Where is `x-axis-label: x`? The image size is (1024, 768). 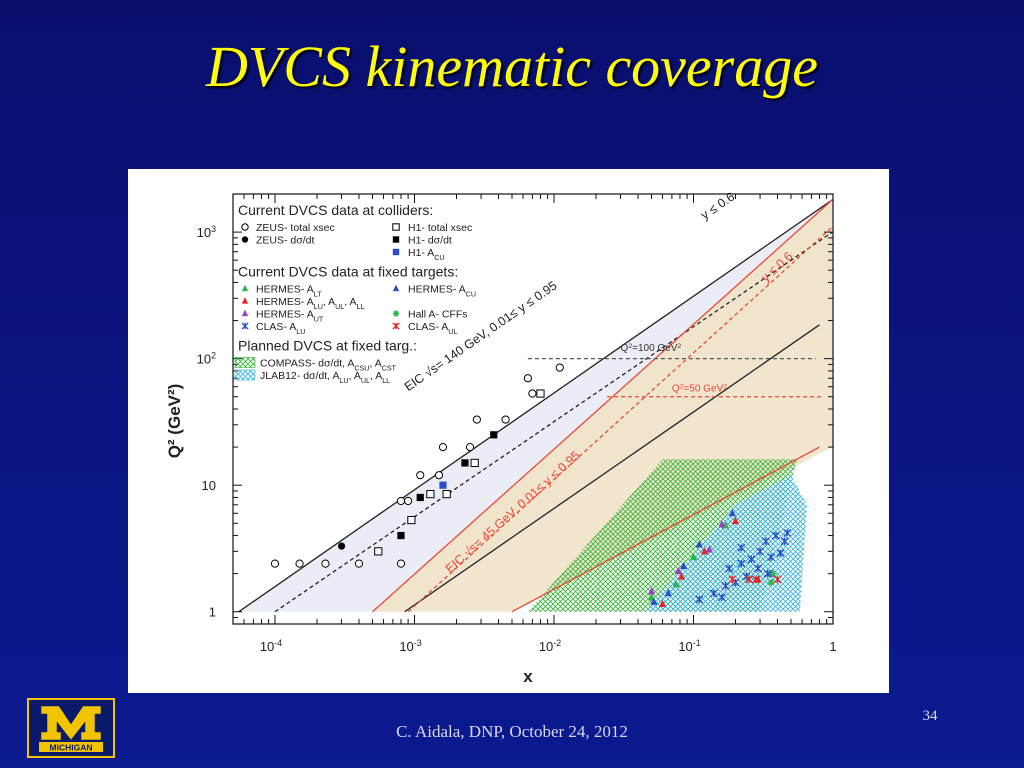 x-axis-label: x is located at coordinates (528, 676).